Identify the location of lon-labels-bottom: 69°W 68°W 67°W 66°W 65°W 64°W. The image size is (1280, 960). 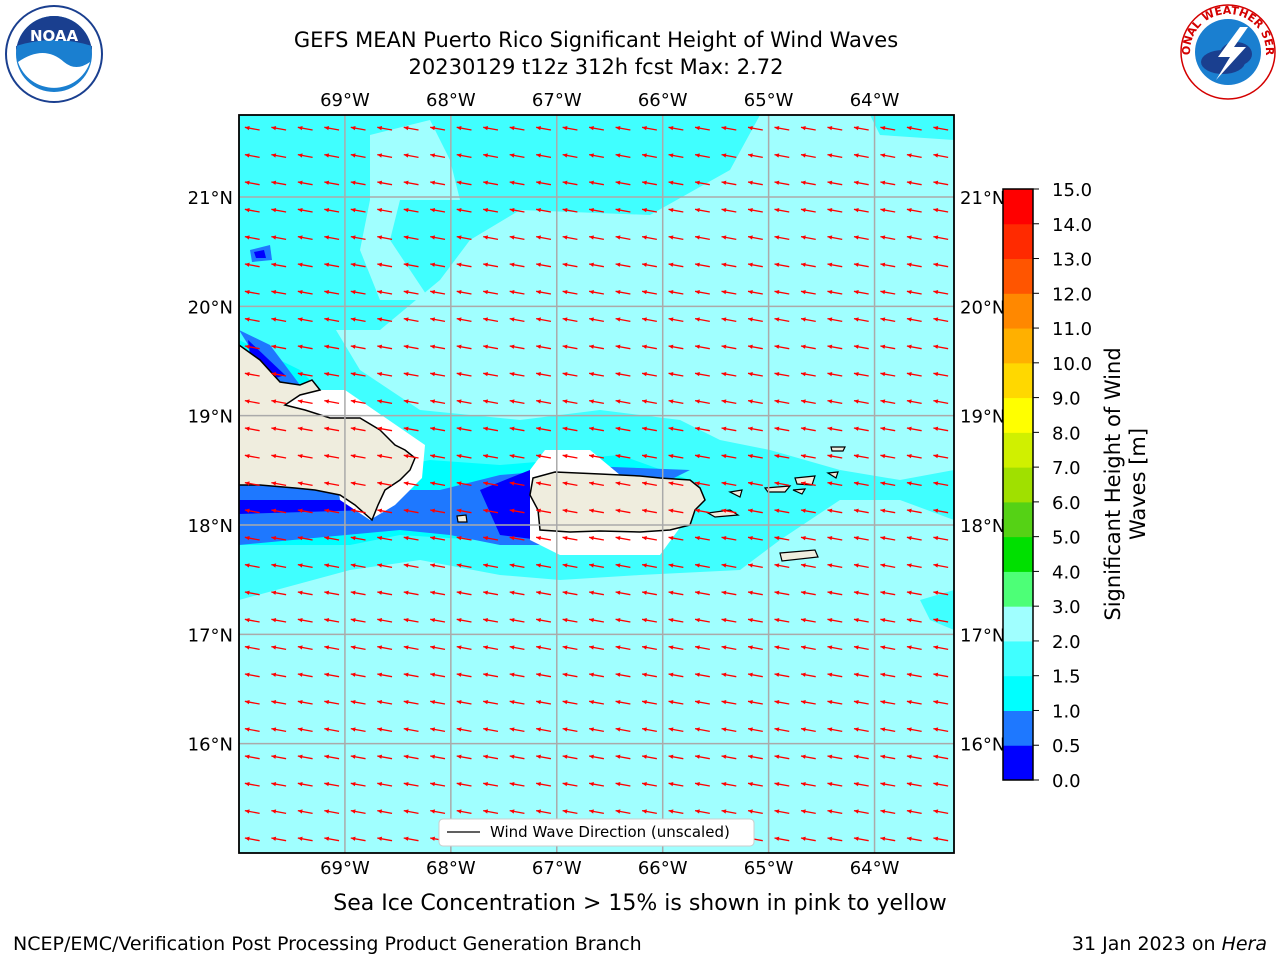
(610, 868).